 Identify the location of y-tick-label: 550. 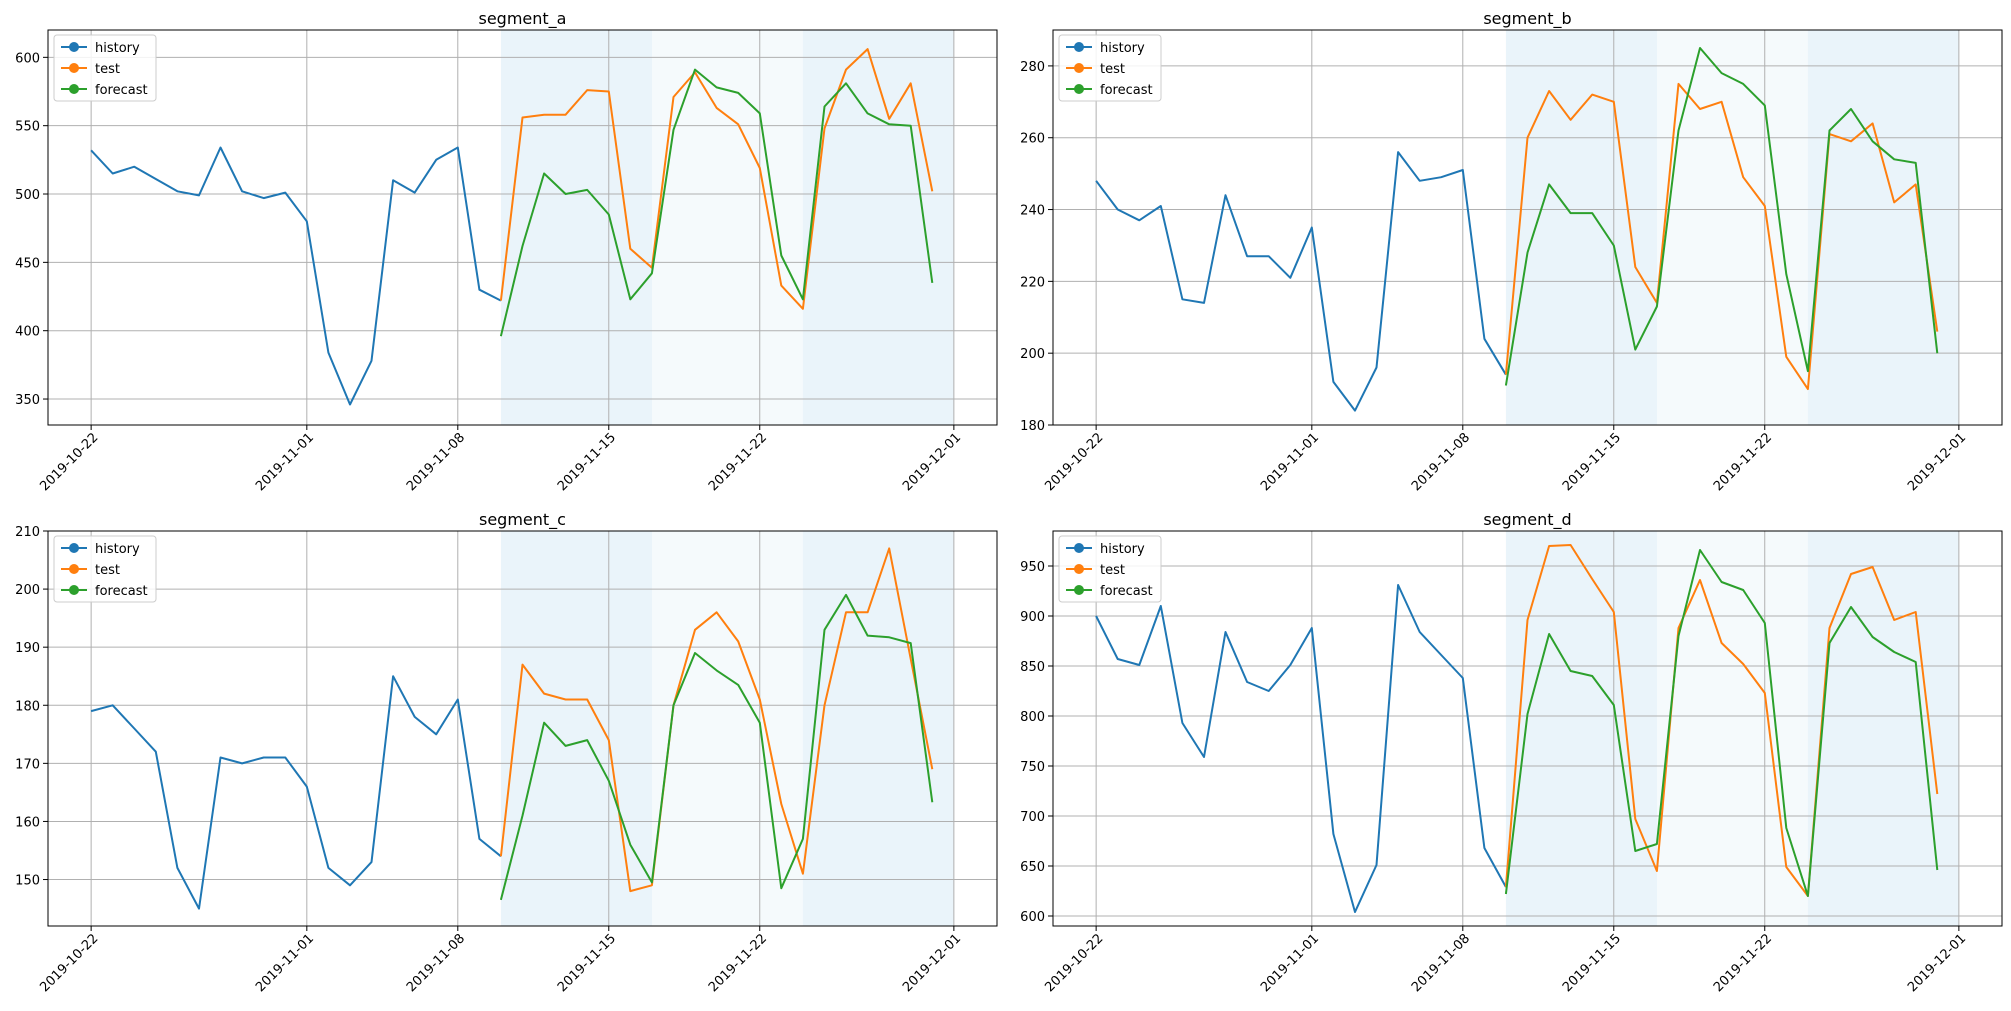
(27, 127).